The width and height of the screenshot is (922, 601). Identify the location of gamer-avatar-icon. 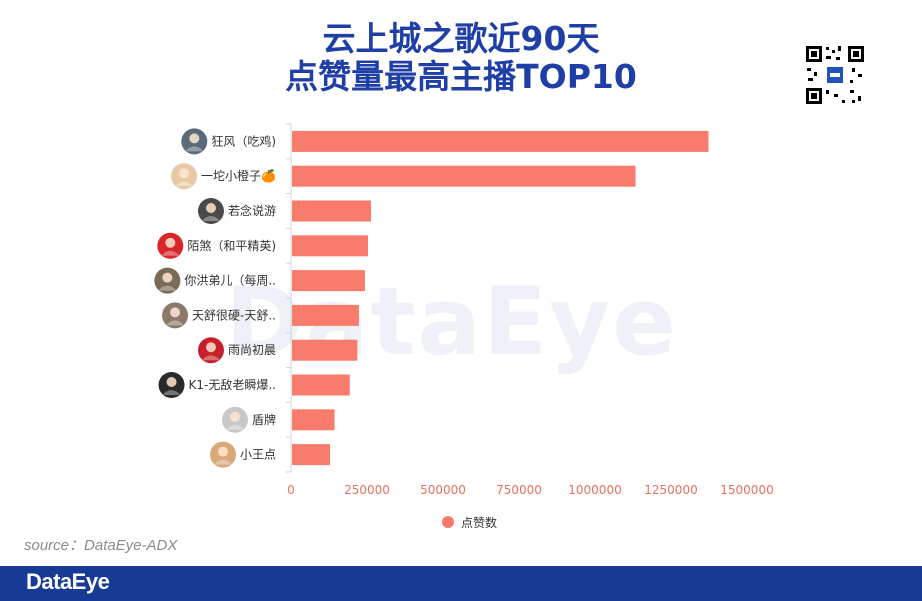
(194, 141).